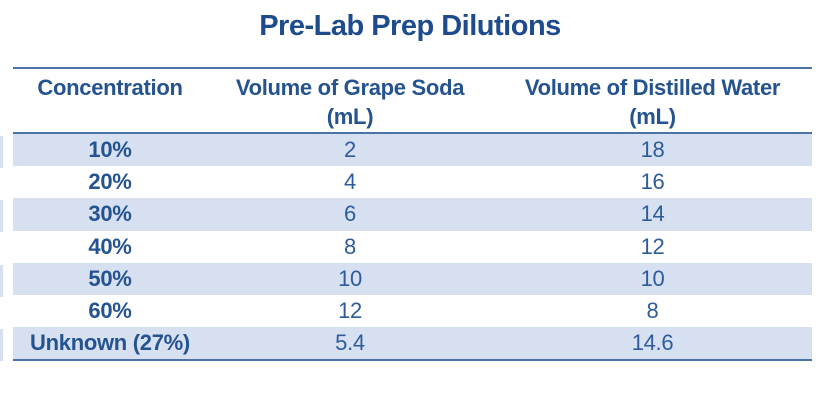 The width and height of the screenshot is (820, 404). Describe the element at coordinates (350, 102) in the screenshot. I see `column-header-grape-soda: Volume of Grape Soda (mL)` at that location.